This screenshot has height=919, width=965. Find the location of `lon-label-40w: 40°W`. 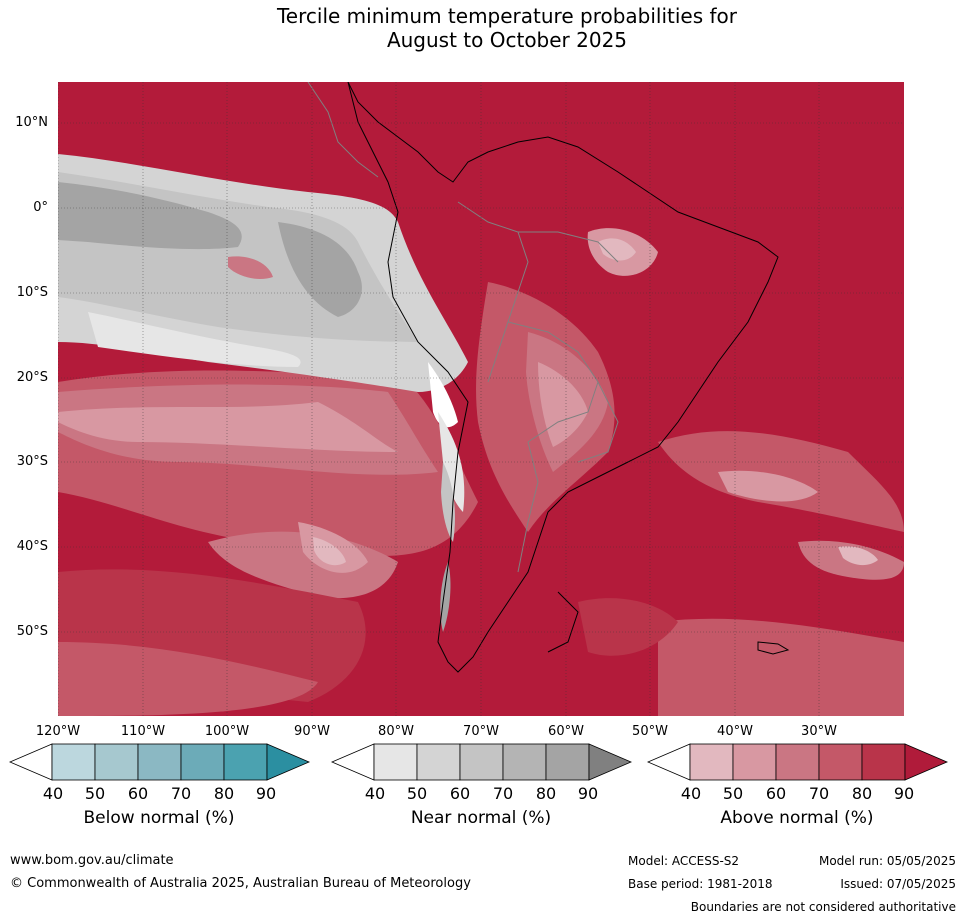

lon-label-40w: 40°W is located at coordinates (735, 731).